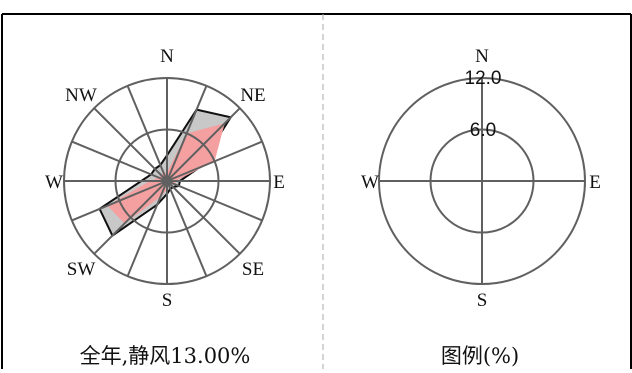 Image resolution: width=632 pixels, height=373 pixels. Describe the element at coordinates (54, 182) in the screenshot. I see `direction-label-w: W` at that location.